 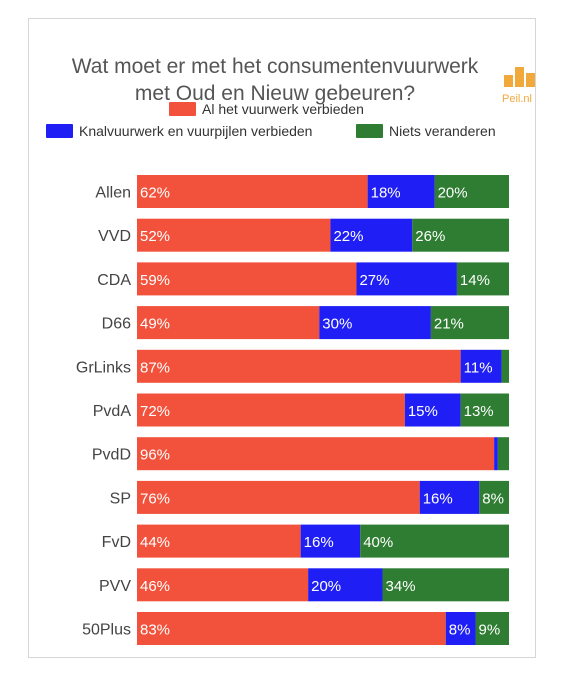 What do you see at coordinates (449, 324) in the screenshot?
I see `data-label: 21%` at bounding box center [449, 324].